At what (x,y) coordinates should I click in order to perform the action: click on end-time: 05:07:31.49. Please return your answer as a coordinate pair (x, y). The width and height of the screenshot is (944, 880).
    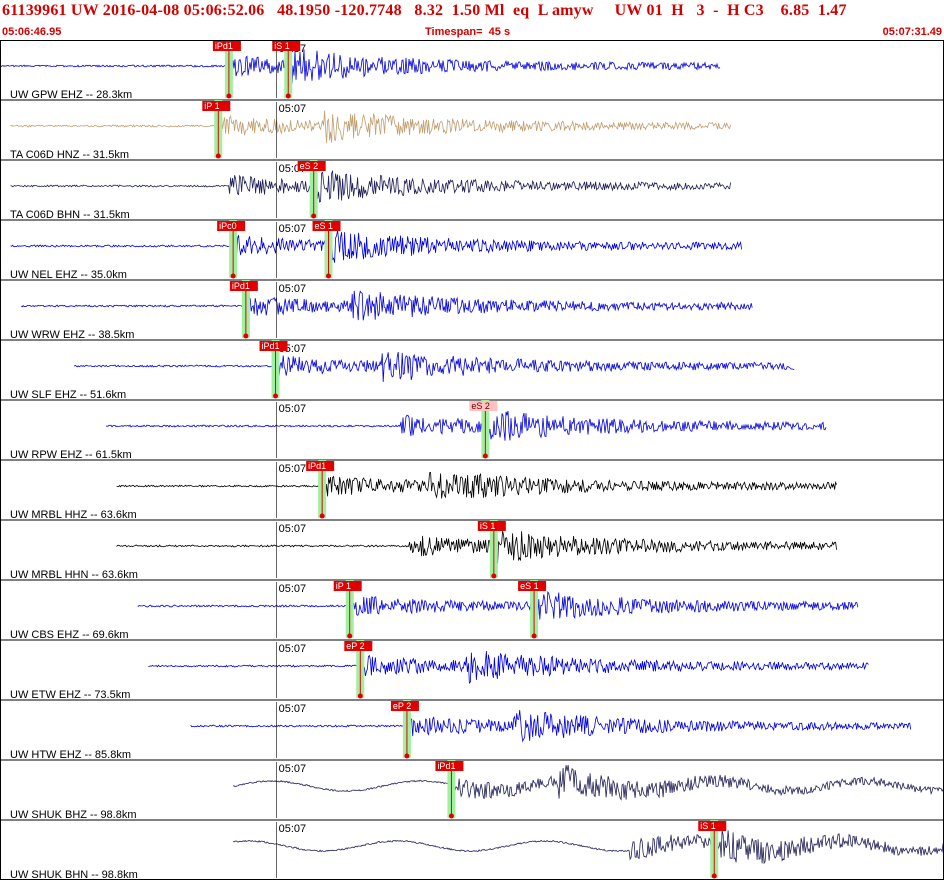
    Looking at the image, I should click on (912, 32).